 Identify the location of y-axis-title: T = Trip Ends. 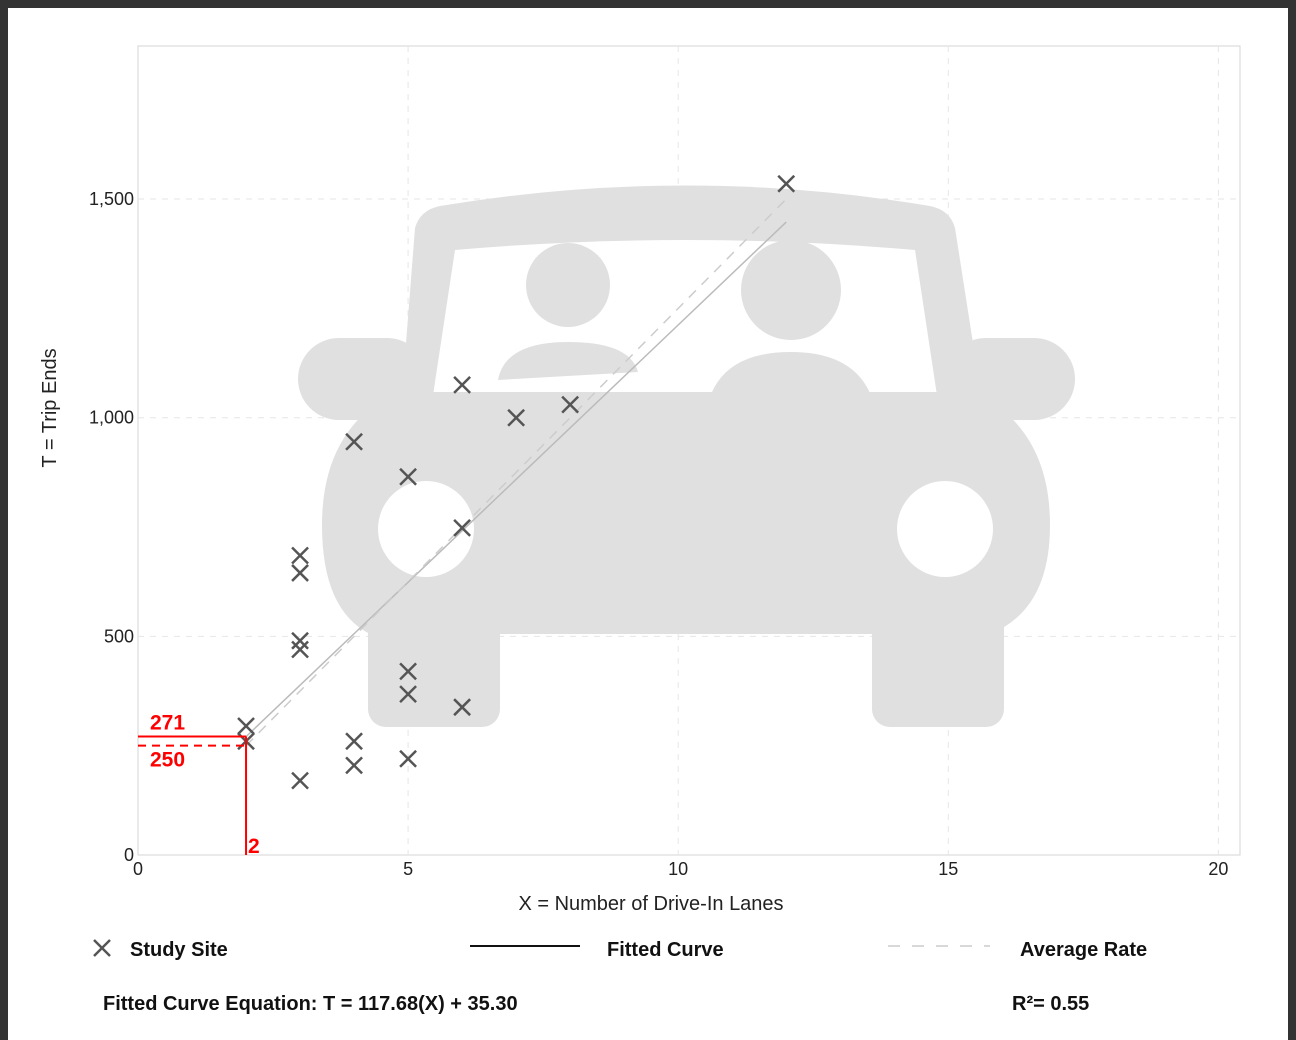
(50, 407).